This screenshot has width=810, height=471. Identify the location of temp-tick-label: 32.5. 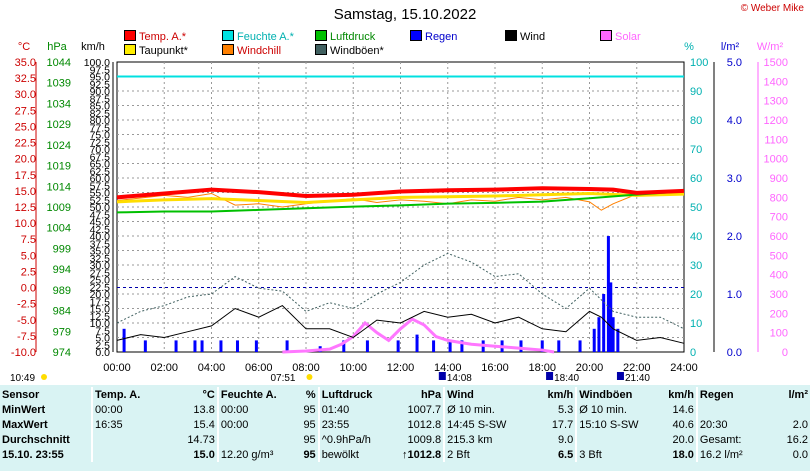
(25, 79).